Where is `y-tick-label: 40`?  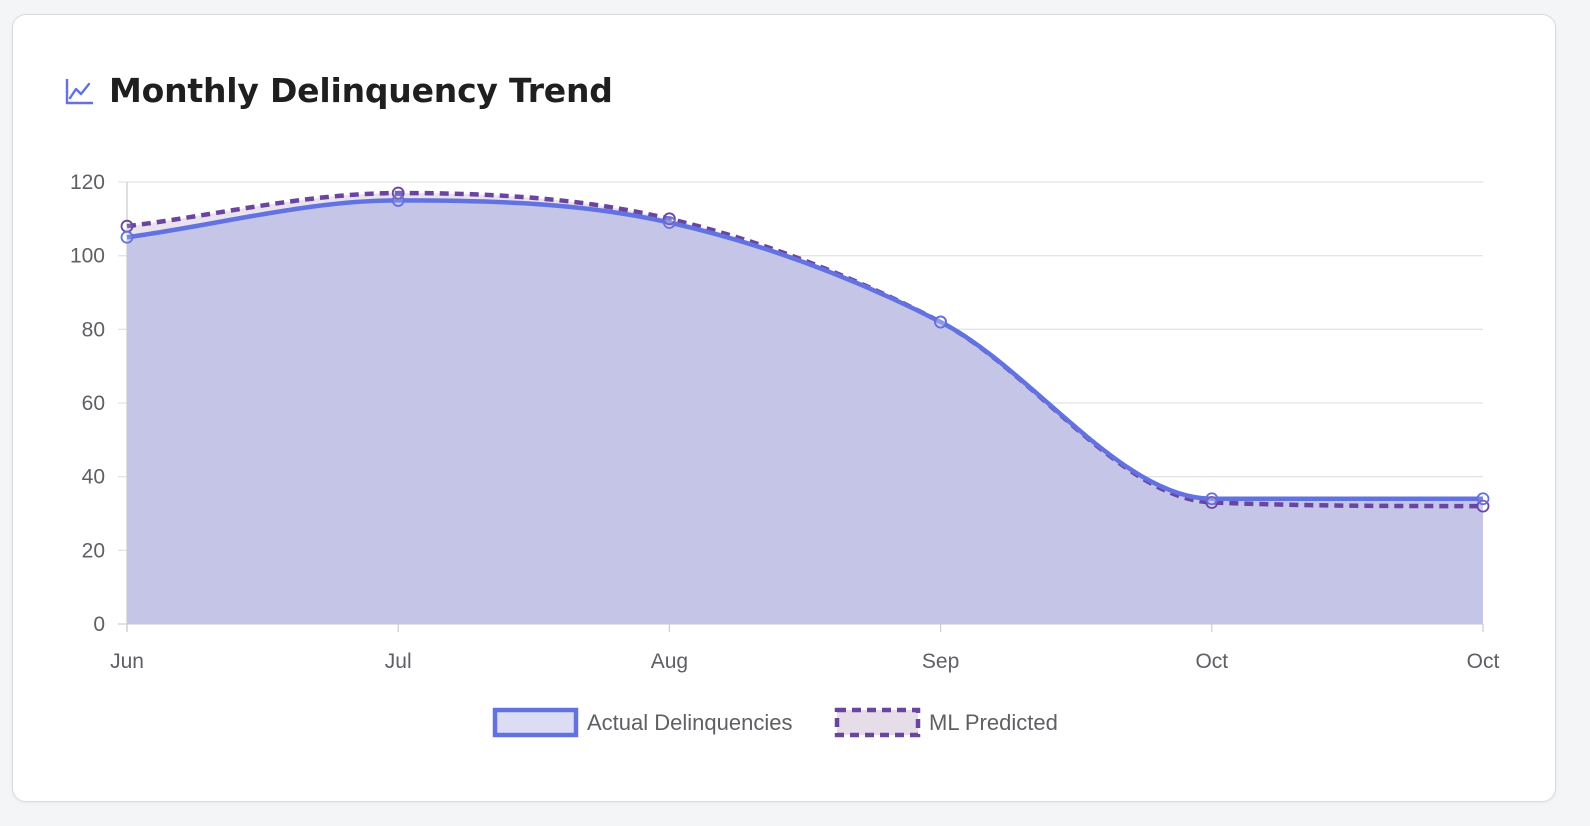 y-tick-label: 40 is located at coordinates (93, 477).